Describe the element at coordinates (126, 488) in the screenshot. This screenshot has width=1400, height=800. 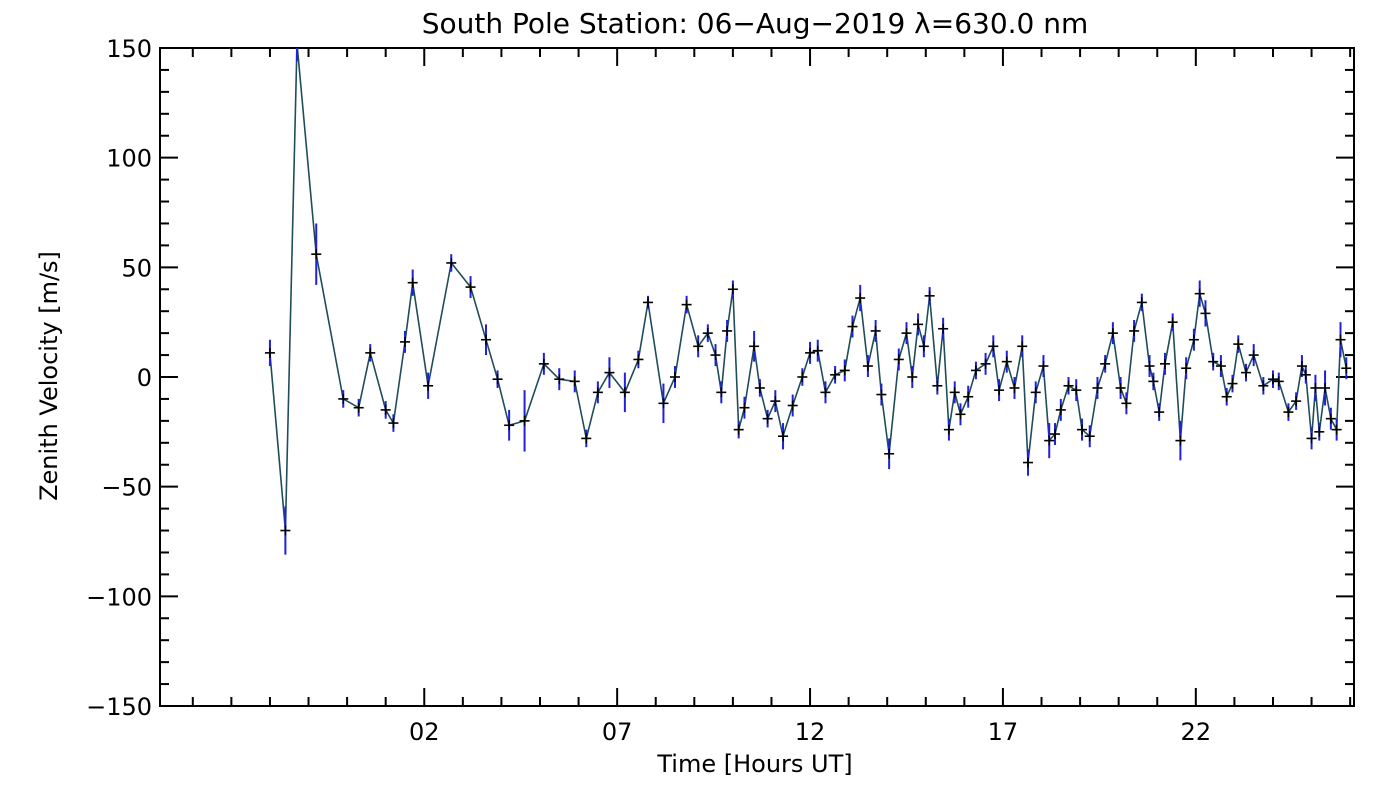
I see `y-tick-label: −50` at that location.